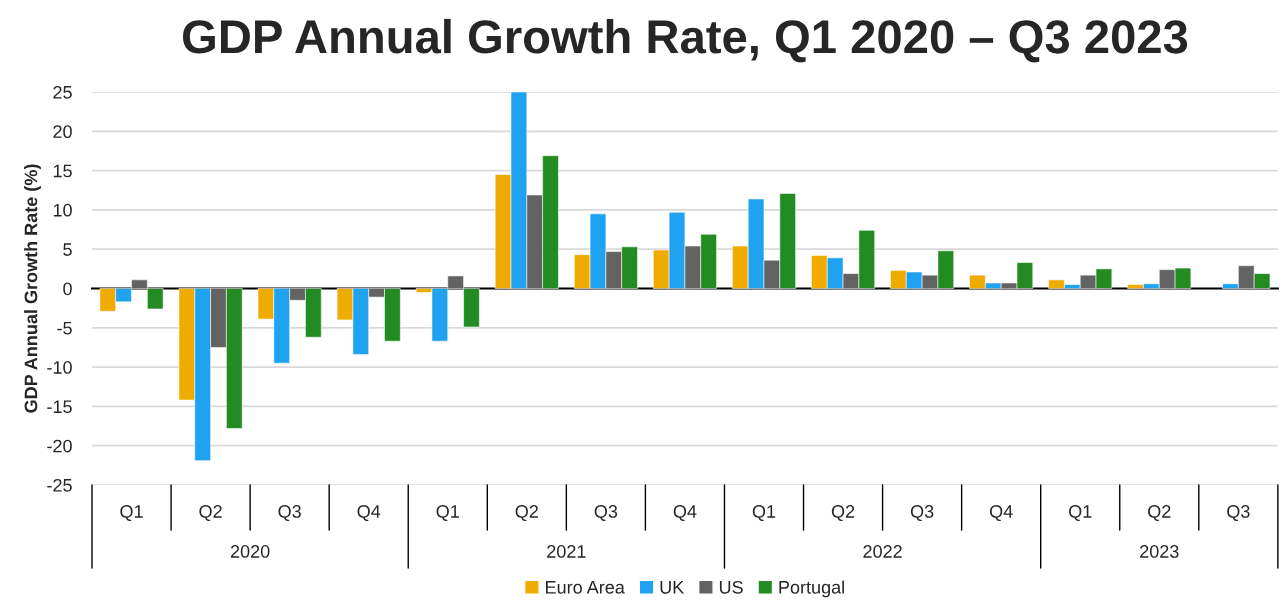 This screenshot has height=613, width=1283. Describe the element at coordinates (685, 40) in the screenshot. I see `chart-title: GDP Annual Growth Rate, Q1 2020 – Q3 2023` at that location.